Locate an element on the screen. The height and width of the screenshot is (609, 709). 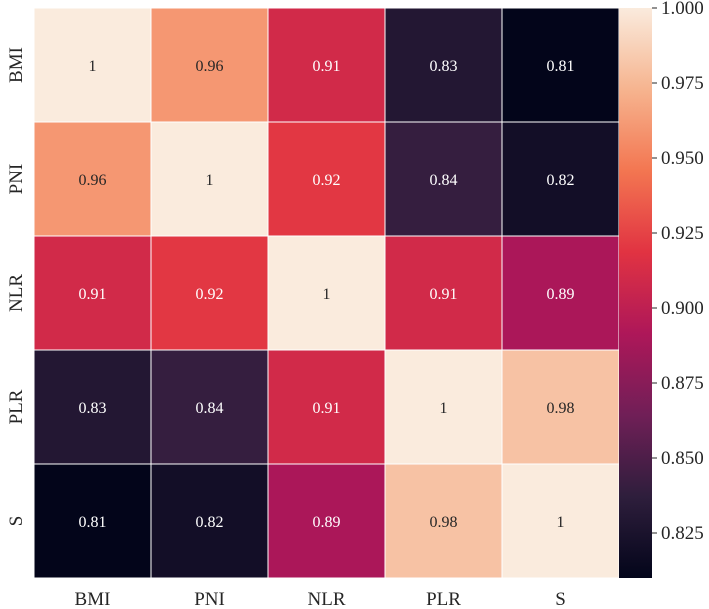
y-tick-label: PNI is located at coordinates (16, 179).